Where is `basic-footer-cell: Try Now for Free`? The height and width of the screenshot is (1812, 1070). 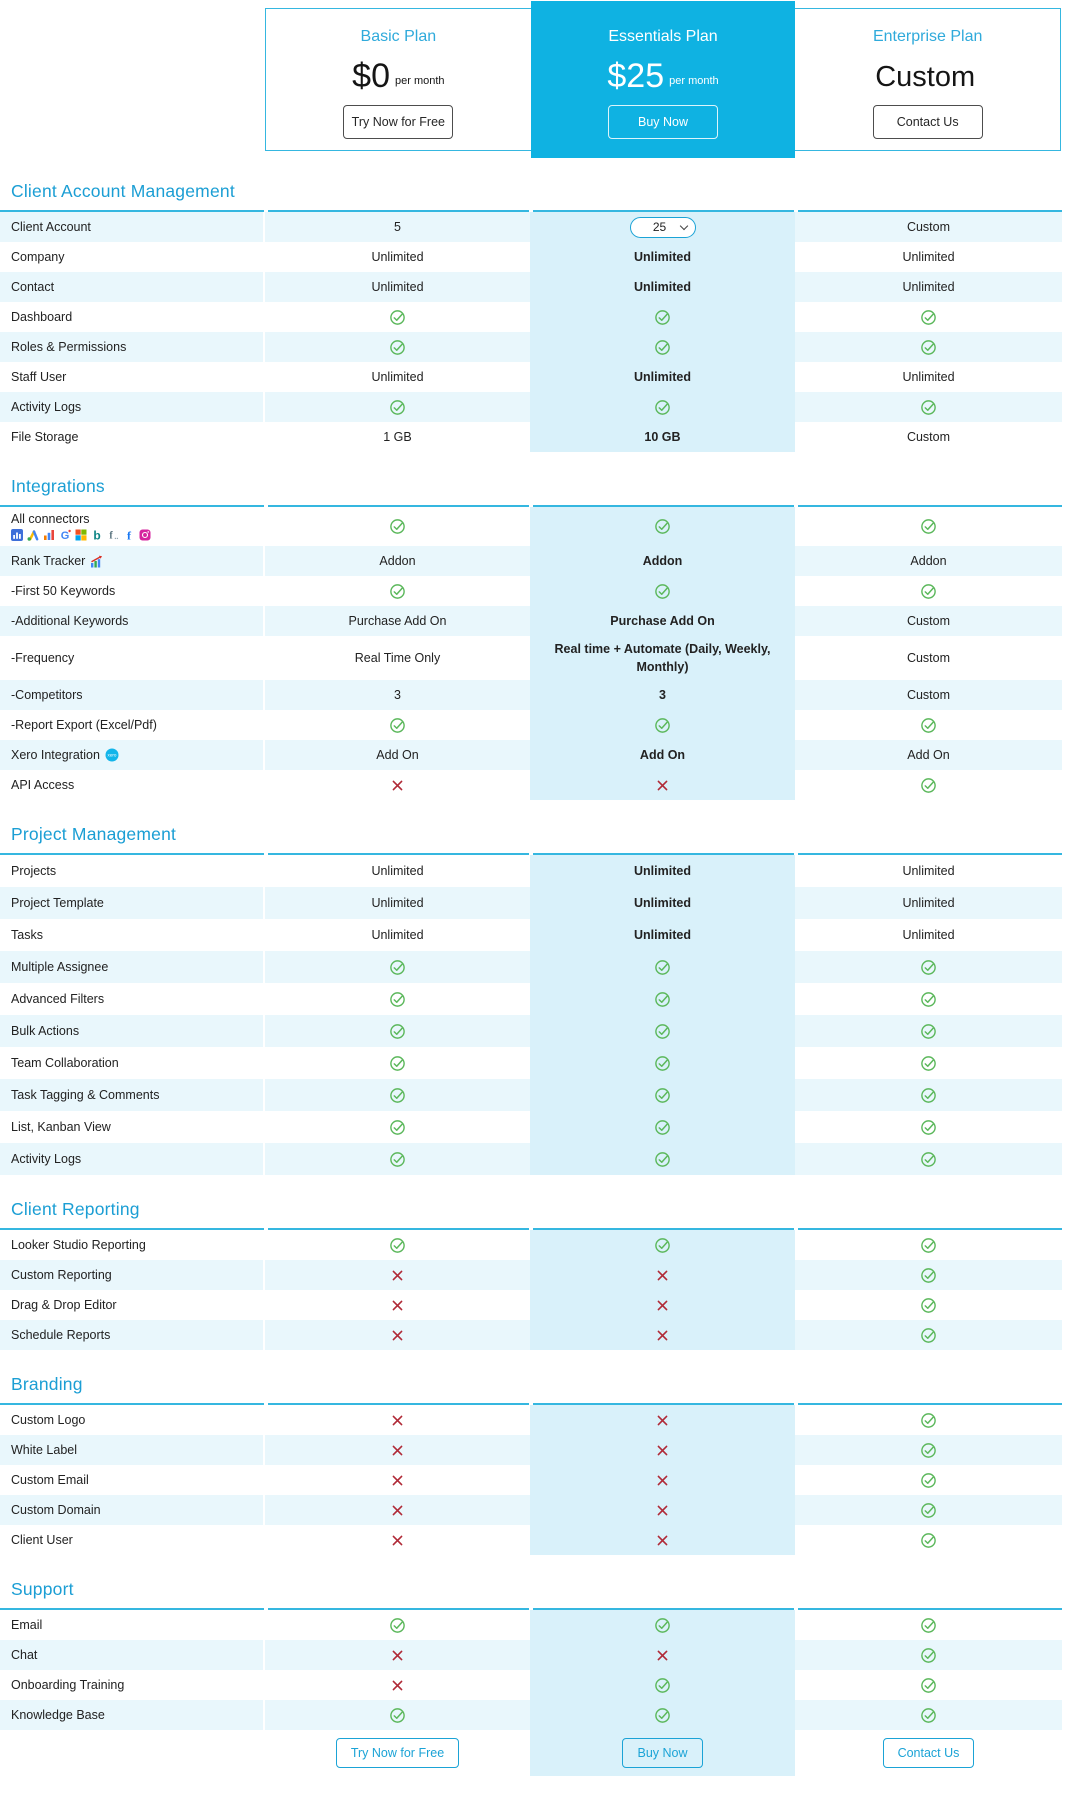 basic-footer-cell: Try Now for Free is located at coordinates (397, 1753).